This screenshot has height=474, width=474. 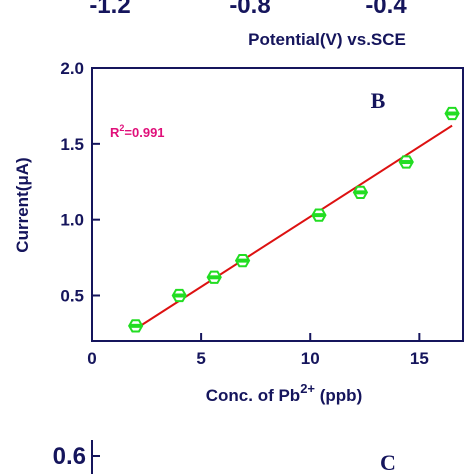 What do you see at coordinates (338, 395) in the screenshot?
I see `x-axis-title-rest: (ppb)` at bounding box center [338, 395].